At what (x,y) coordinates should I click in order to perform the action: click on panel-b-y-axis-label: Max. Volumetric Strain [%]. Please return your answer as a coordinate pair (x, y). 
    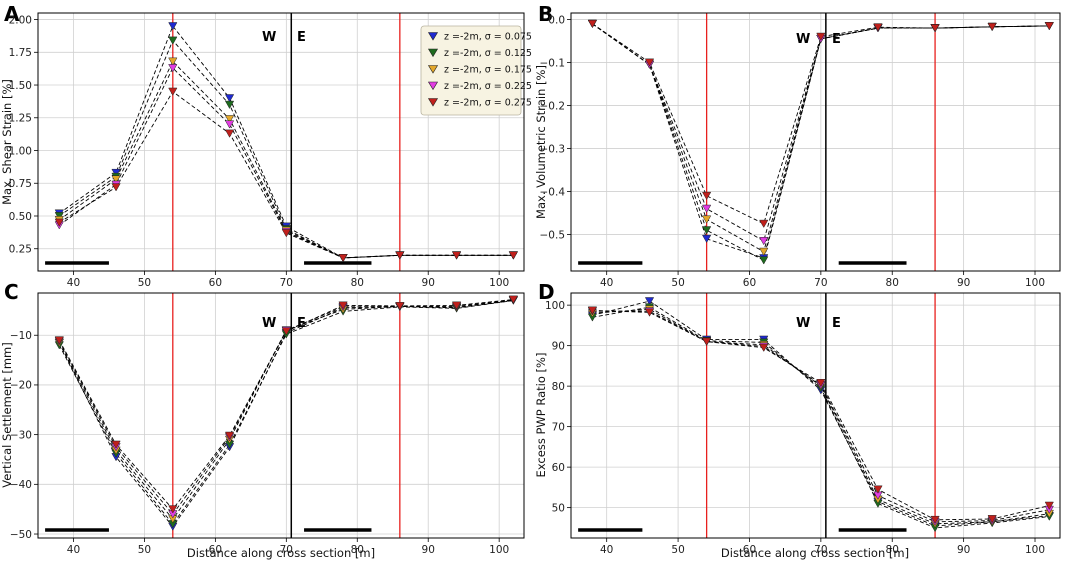
    Looking at the image, I should click on (541, 142).